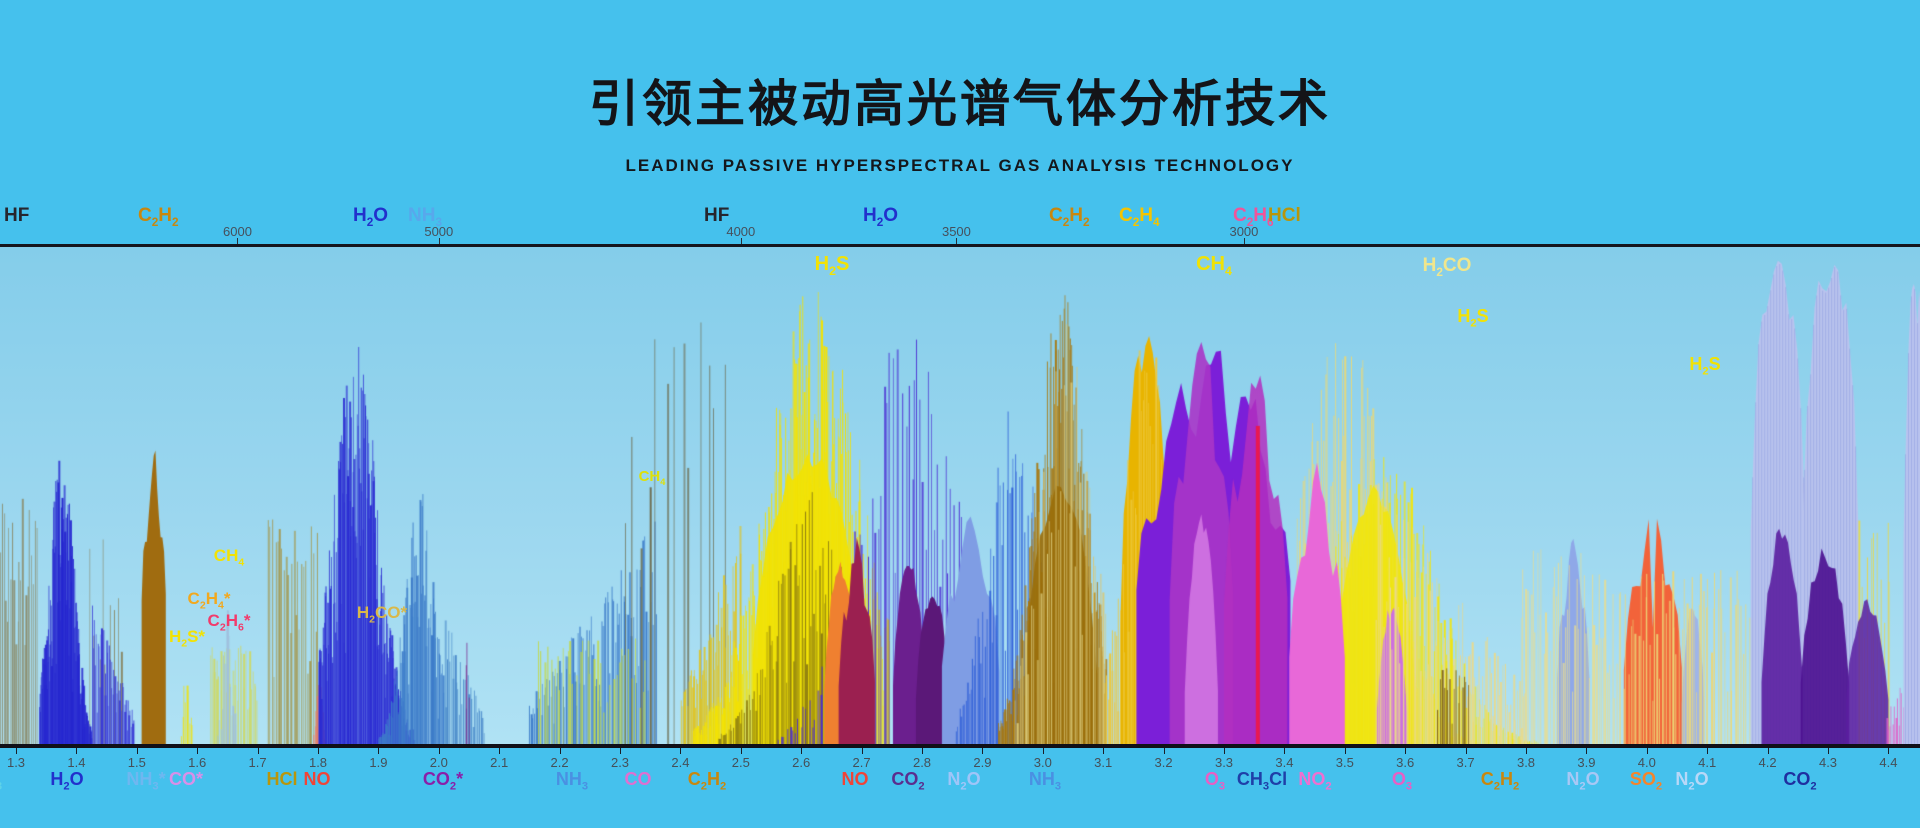 This screenshot has width=1920, height=828. What do you see at coordinates (680, 762) in the screenshot?
I see `tick-label: 2.4` at bounding box center [680, 762].